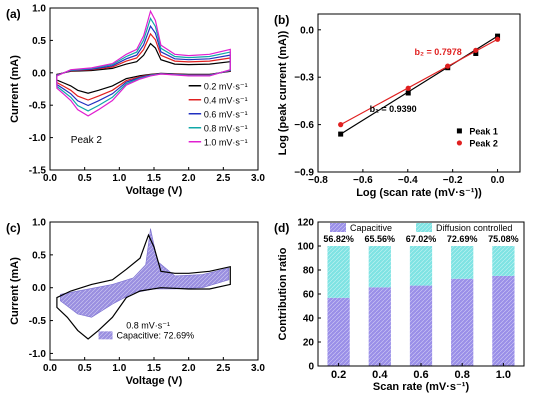 This screenshot has width=540, height=408. I want to click on y-tick-label-b: −0.6, so click(304, 125).